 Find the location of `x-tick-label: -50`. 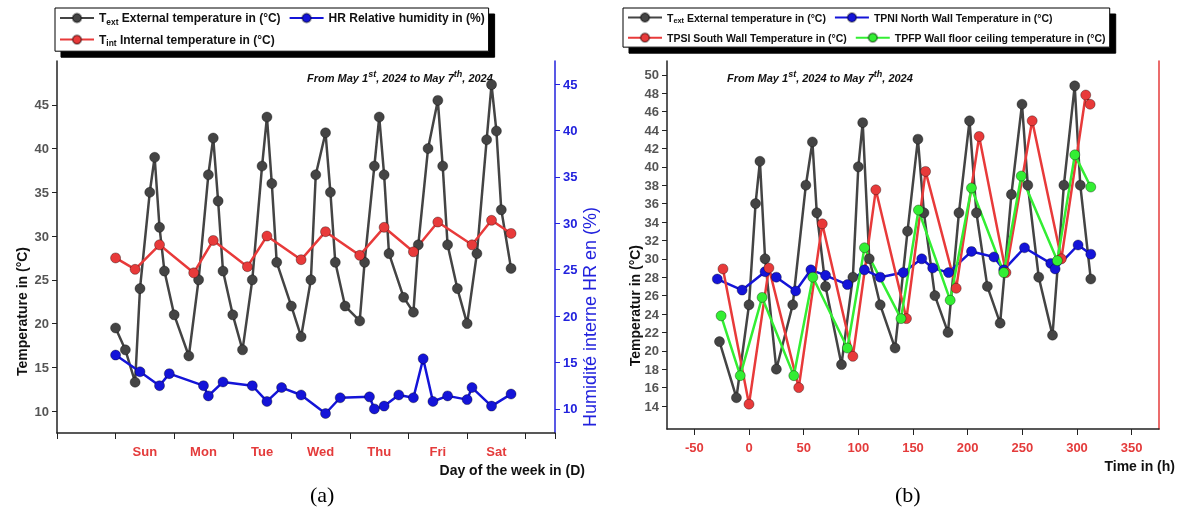

x-tick-label: -50 is located at coordinates (694, 447).